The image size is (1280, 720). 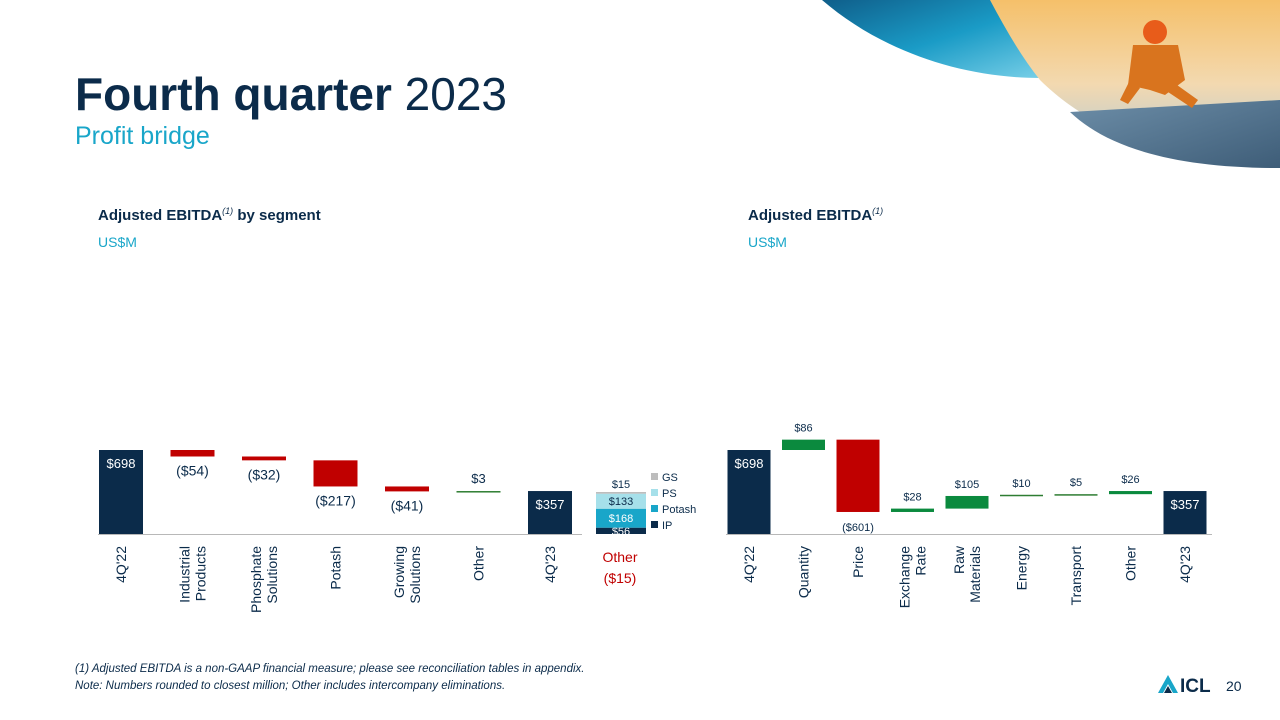 What do you see at coordinates (959, 559) in the screenshot?
I see `category-label-1-4-line: Raw` at bounding box center [959, 559].